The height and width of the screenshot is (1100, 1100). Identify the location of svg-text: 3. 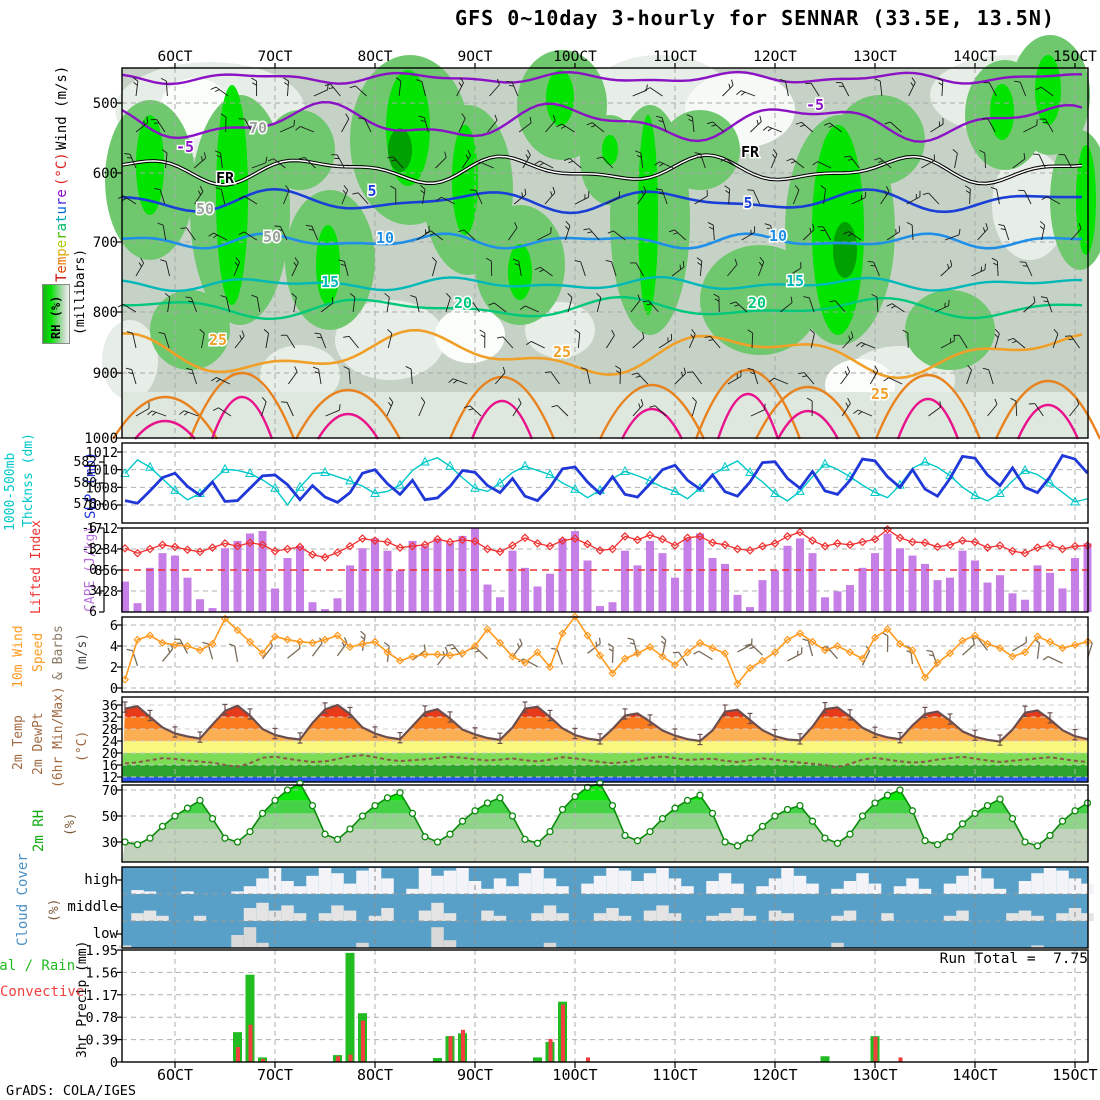
(93, 591).